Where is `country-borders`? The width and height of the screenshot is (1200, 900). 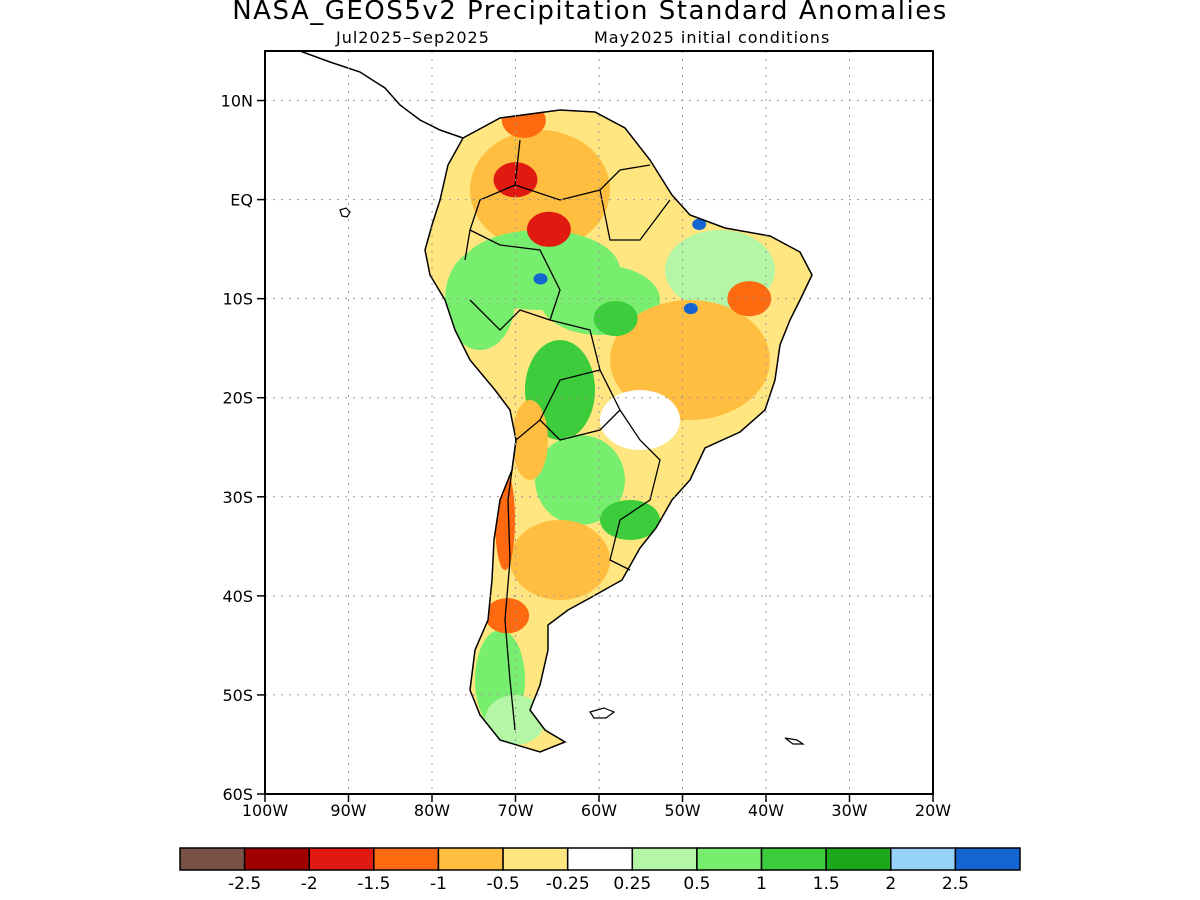
country-borders is located at coordinates (567, 435).